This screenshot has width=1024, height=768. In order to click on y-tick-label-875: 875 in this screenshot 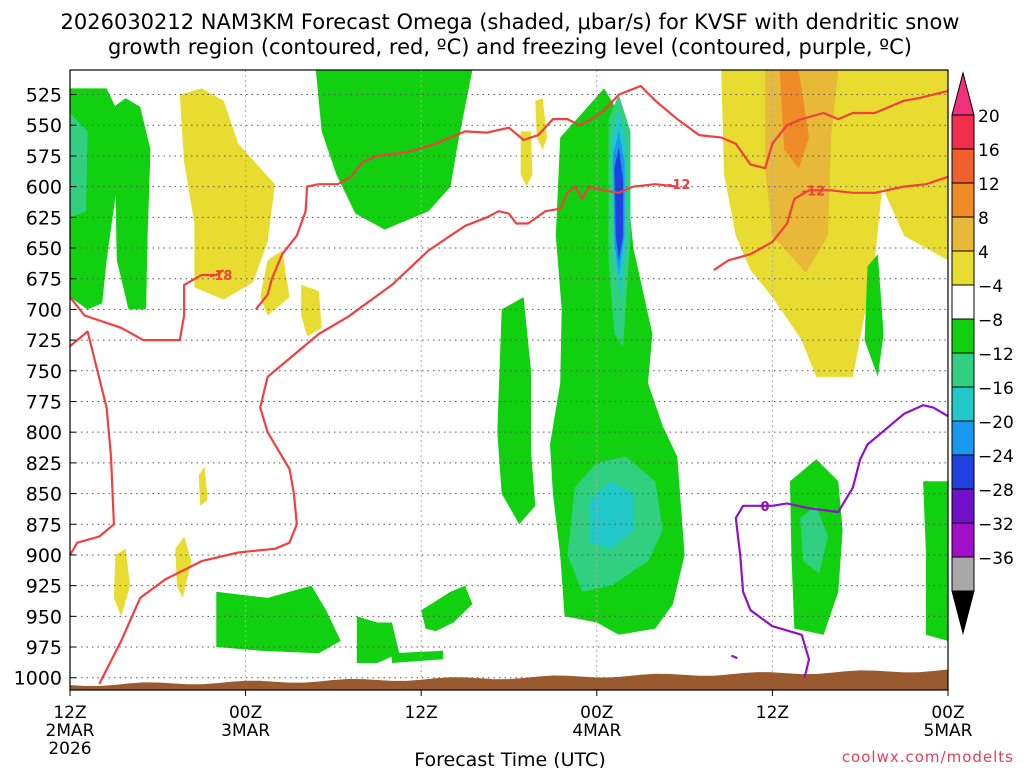, I will do `click(44, 525)`.